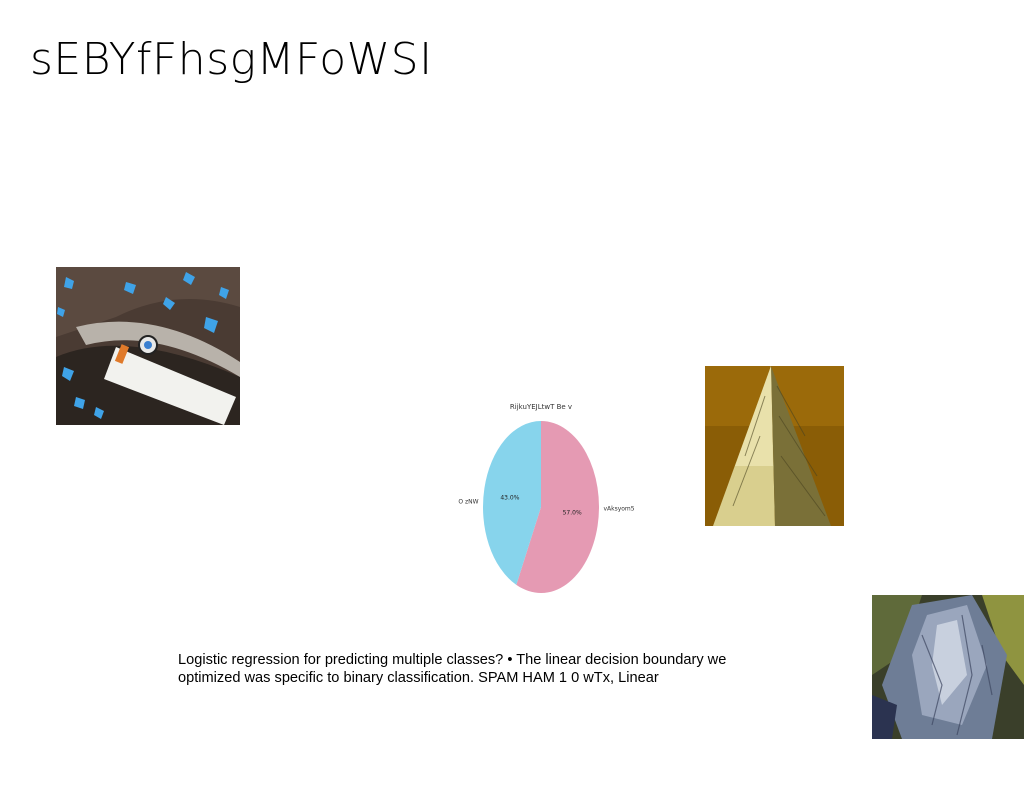 Image resolution: width=1024 pixels, height=788 pixels. Describe the element at coordinates (572, 513) in the screenshot. I see `pie-value-label-0: 57.0%` at that location.